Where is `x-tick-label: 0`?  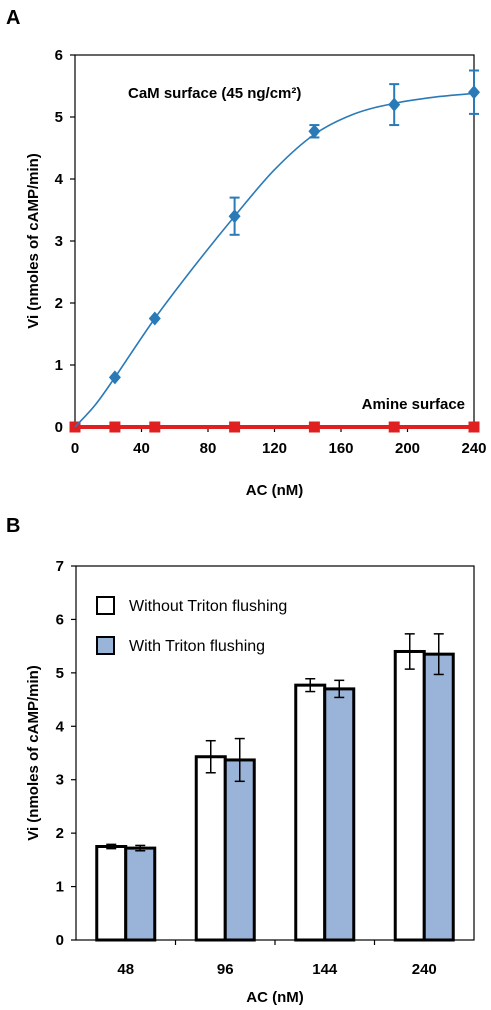 x-tick-label: 0 is located at coordinates (75, 448).